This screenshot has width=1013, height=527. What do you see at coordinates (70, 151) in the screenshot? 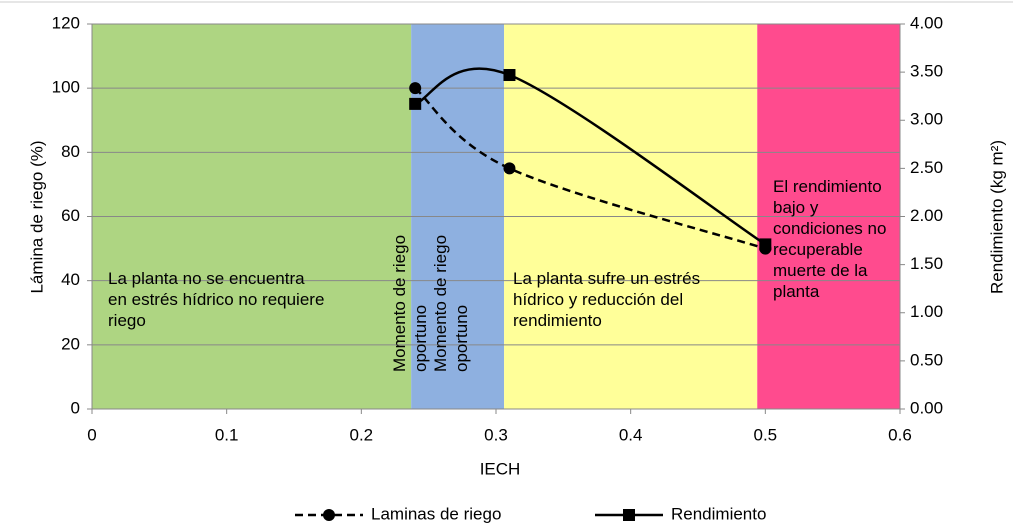
I see `y-tick-label: 80` at bounding box center [70, 151].